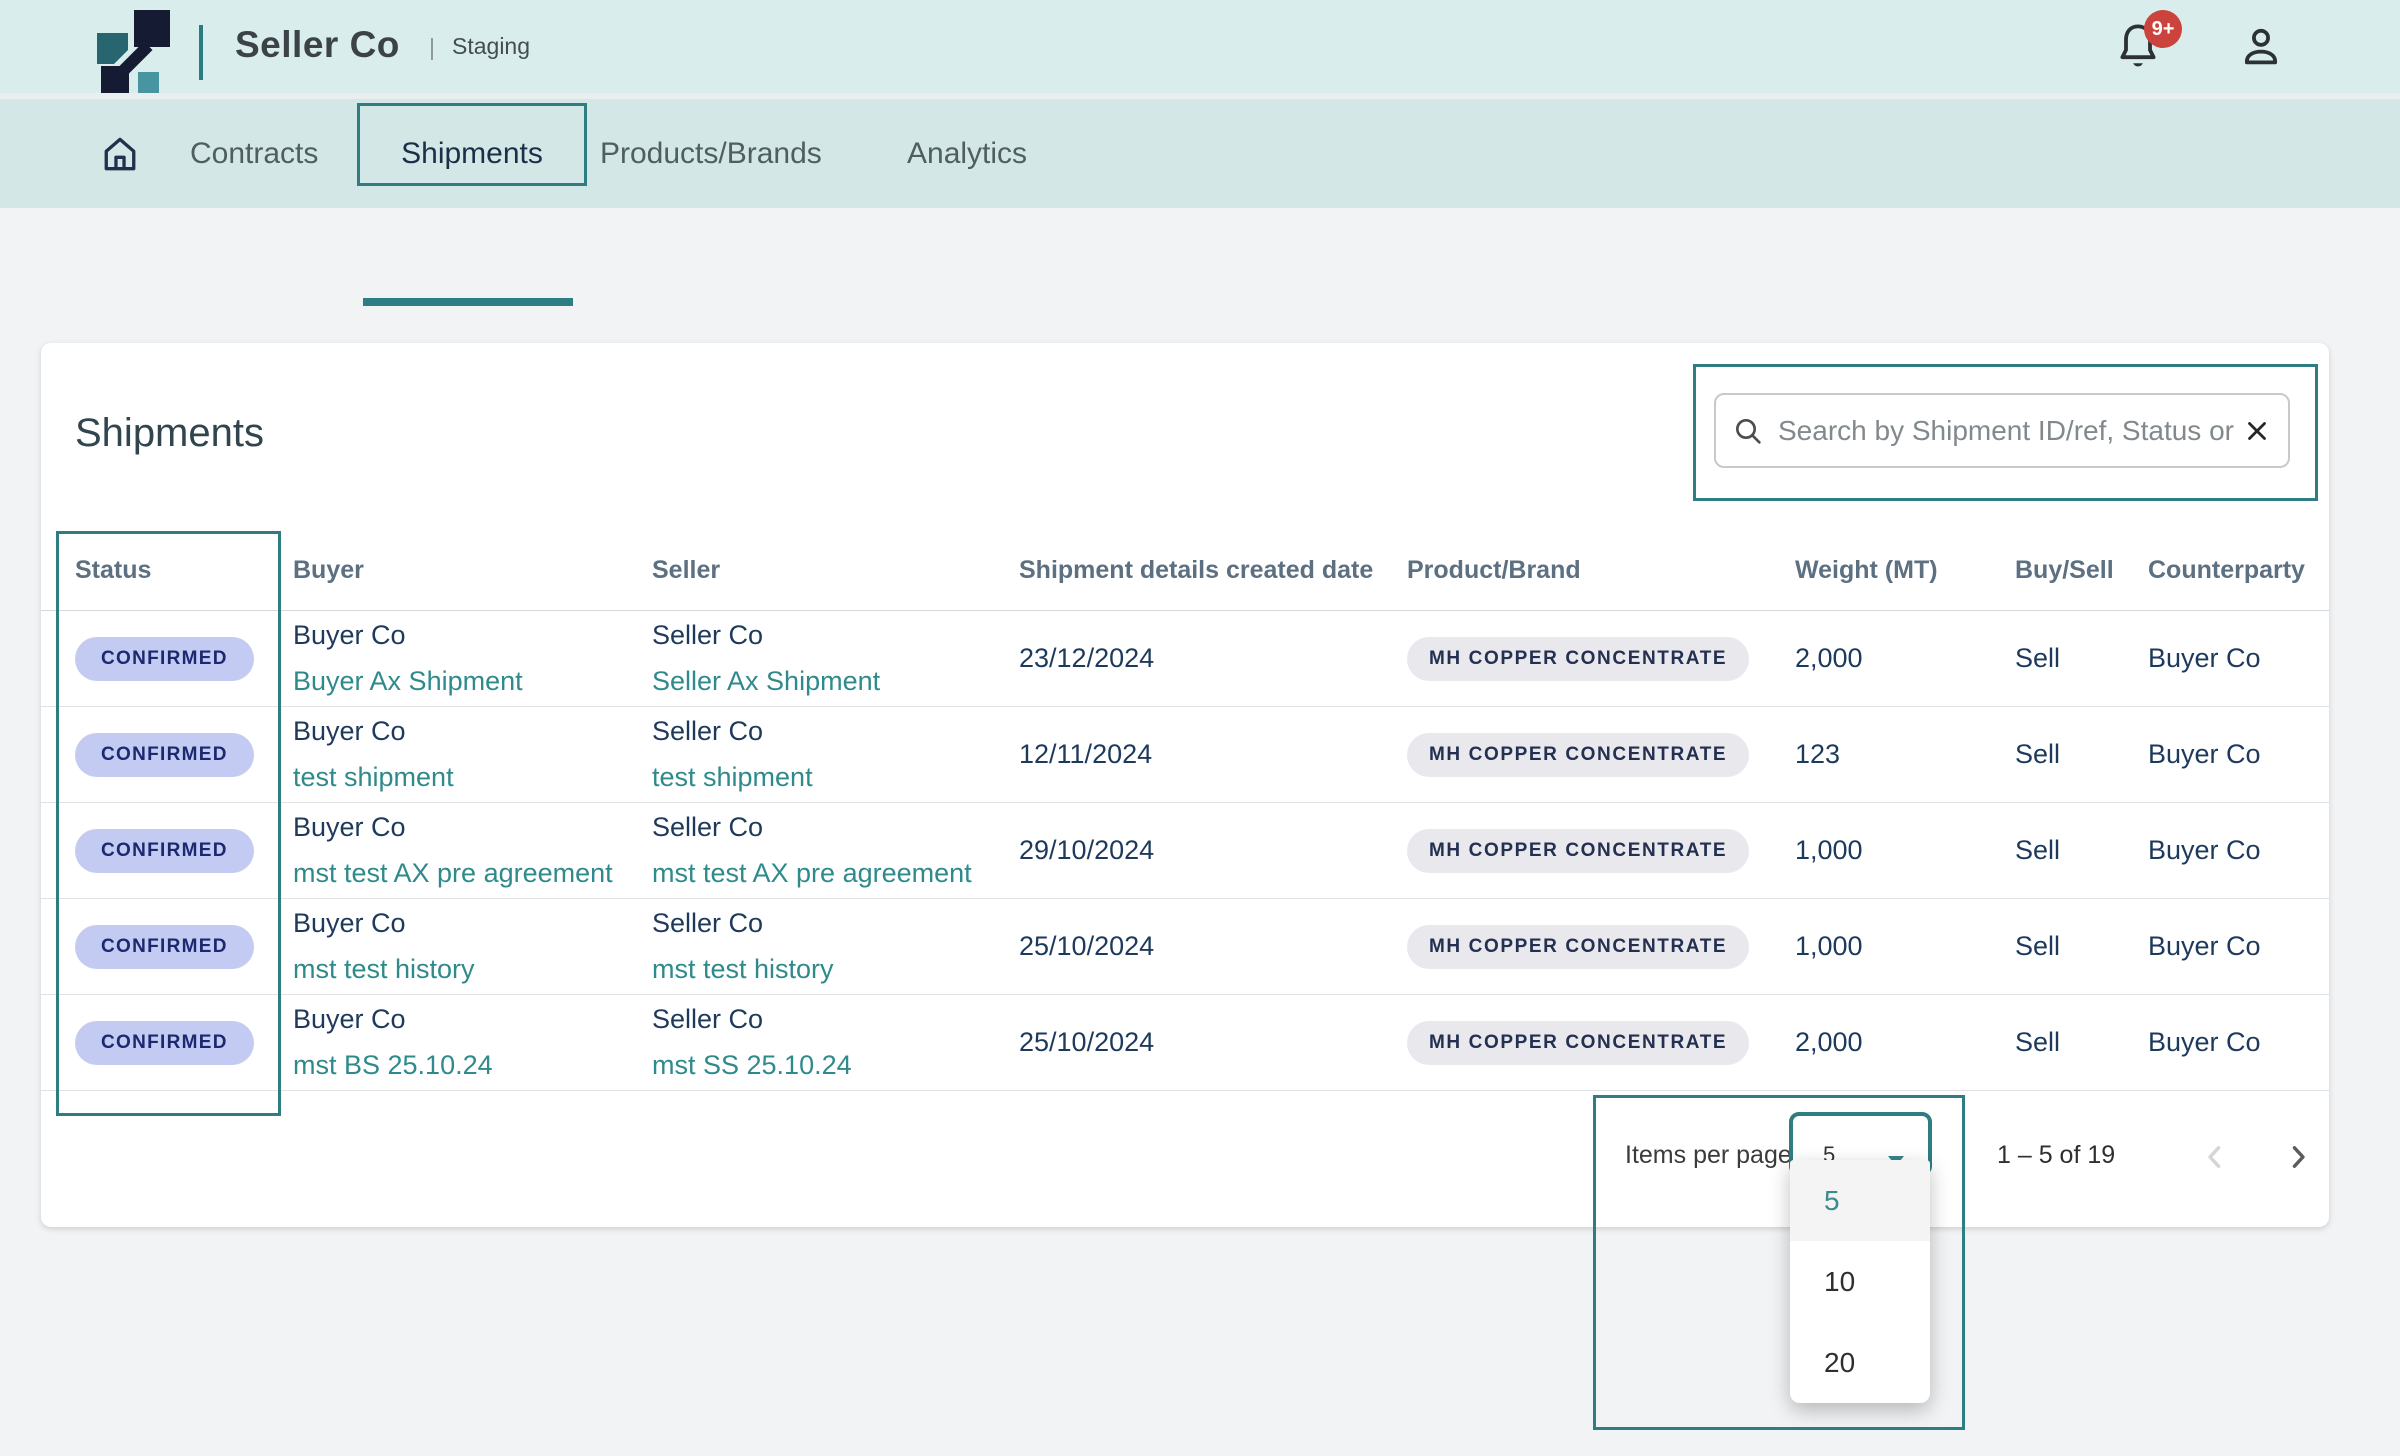 This screenshot has width=2400, height=1456. Describe the element at coordinates (1086, 754) in the screenshot. I see `created-date-cell: 12/11/2024` at that location.